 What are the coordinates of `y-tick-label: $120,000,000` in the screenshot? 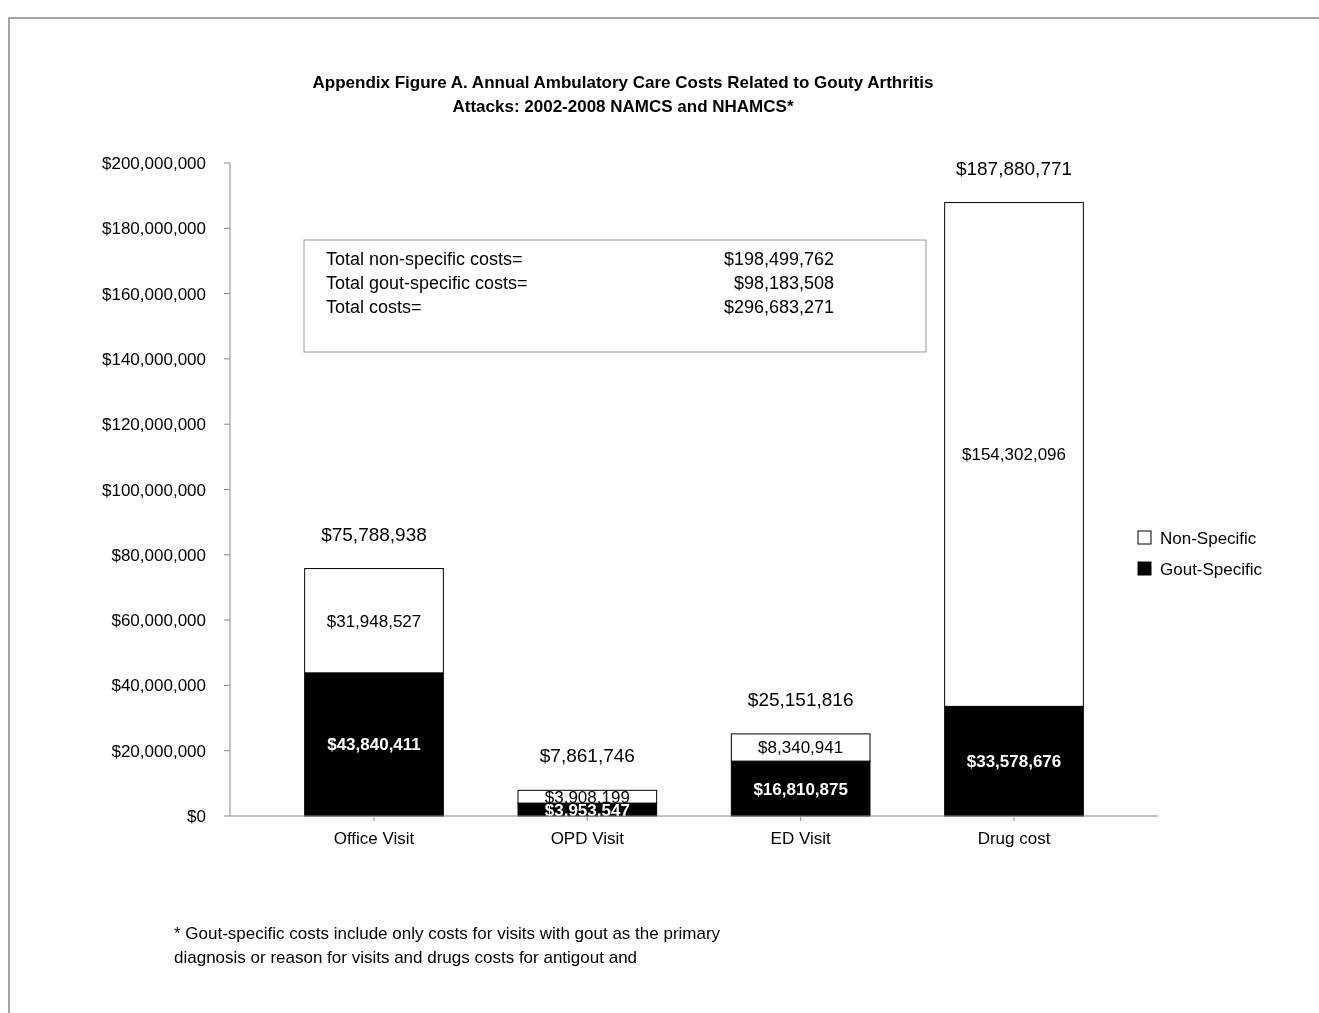 It's located at (154, 425).